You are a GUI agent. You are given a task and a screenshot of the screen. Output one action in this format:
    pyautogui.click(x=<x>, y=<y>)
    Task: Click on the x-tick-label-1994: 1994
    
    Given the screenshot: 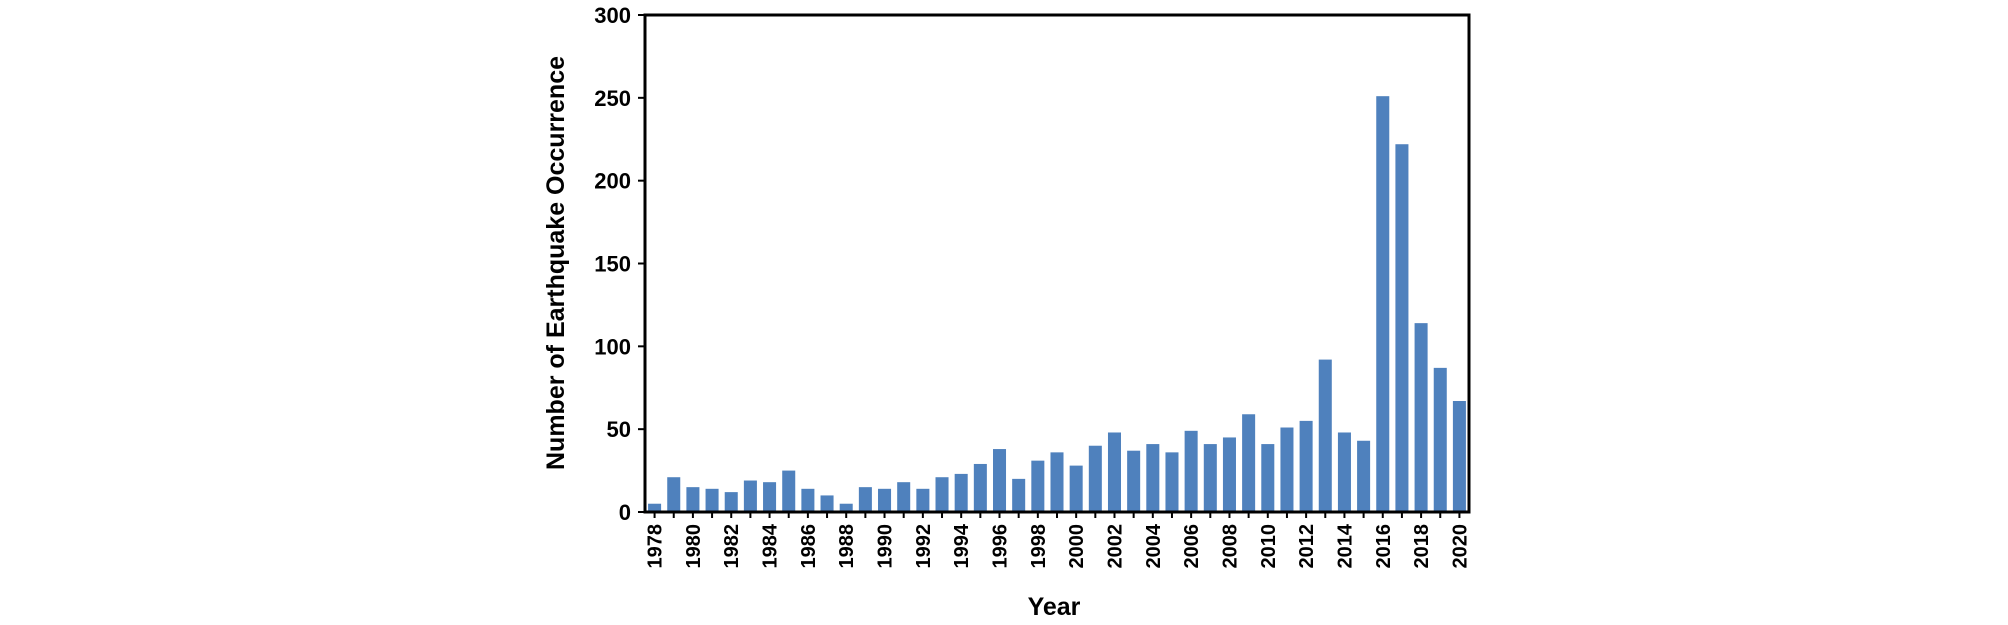 What is the action you would take?
    pyautogui.click(x=962, y=545)
    